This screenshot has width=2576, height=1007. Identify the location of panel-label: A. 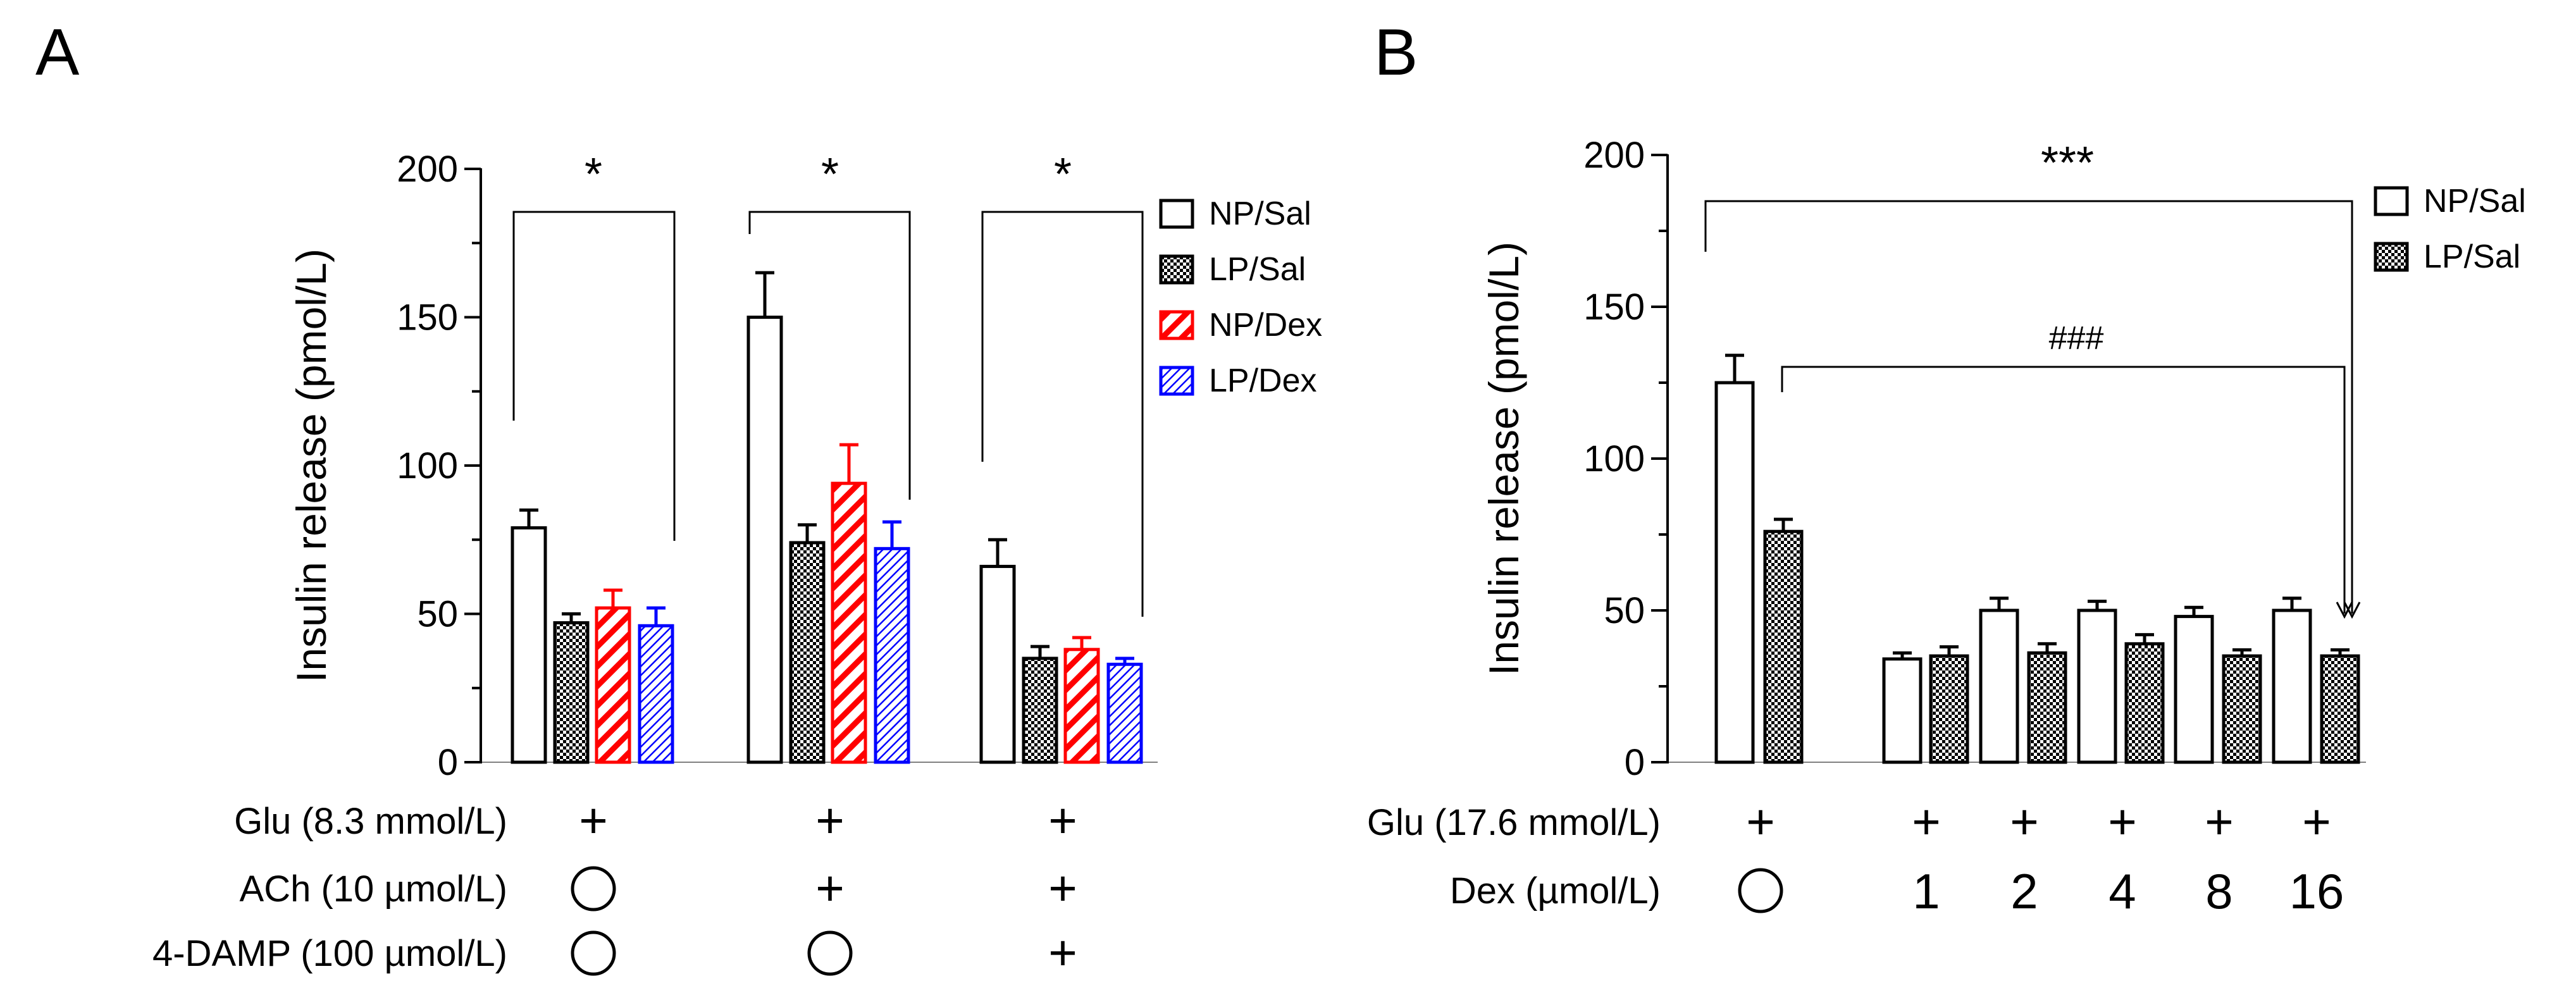
(57, 52).